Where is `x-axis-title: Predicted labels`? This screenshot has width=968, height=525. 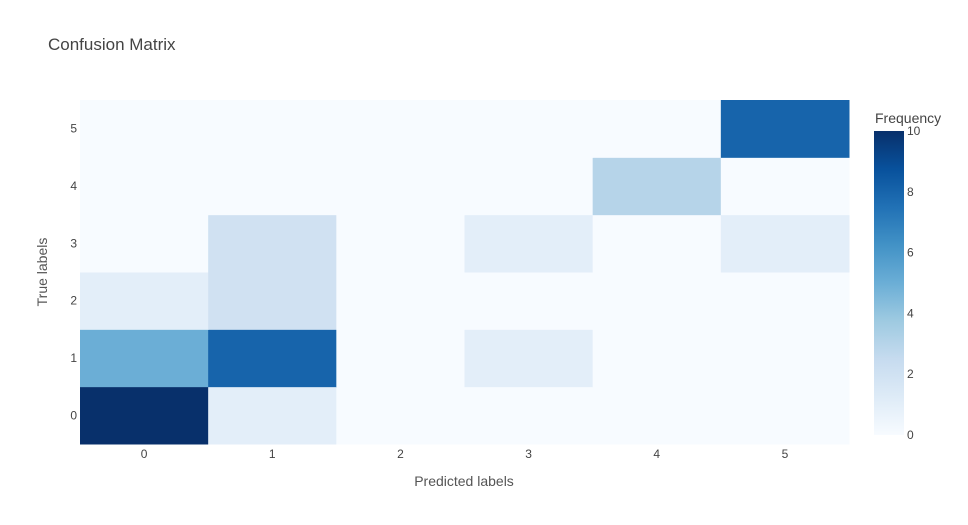
x-axis-title: Predicted labels is located at coordinates (464, 481).